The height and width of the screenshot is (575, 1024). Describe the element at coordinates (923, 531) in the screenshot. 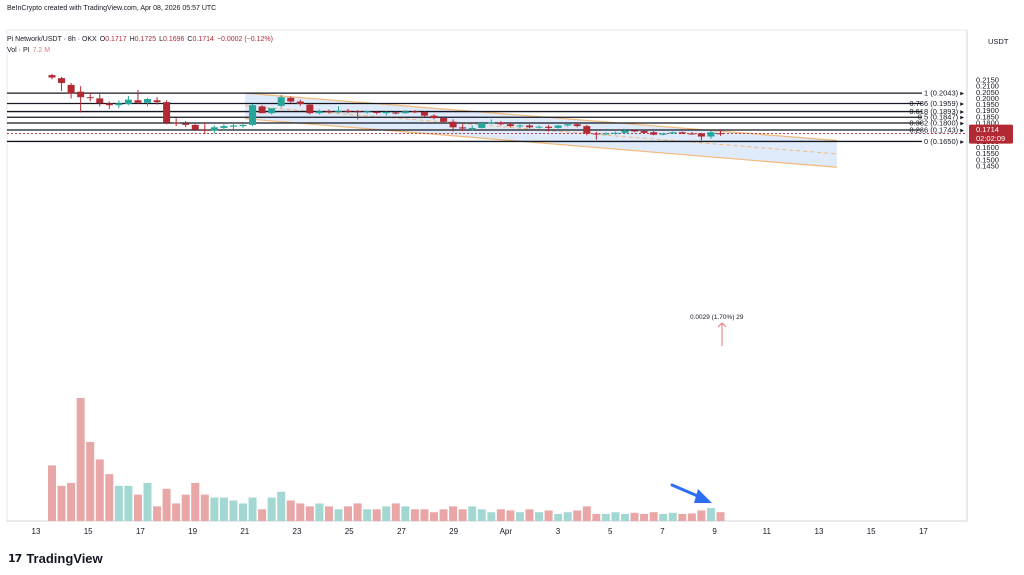

I see `time-tick-label: 17` at that location.